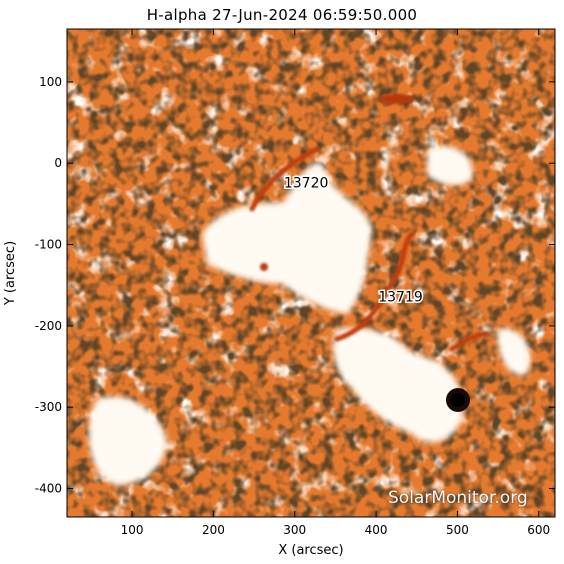 The width and height of the screenshot is (564, 564). Describe the element at coordinates (400, 297) in the screenshot. I see `active-region-label: 13719` at that location.